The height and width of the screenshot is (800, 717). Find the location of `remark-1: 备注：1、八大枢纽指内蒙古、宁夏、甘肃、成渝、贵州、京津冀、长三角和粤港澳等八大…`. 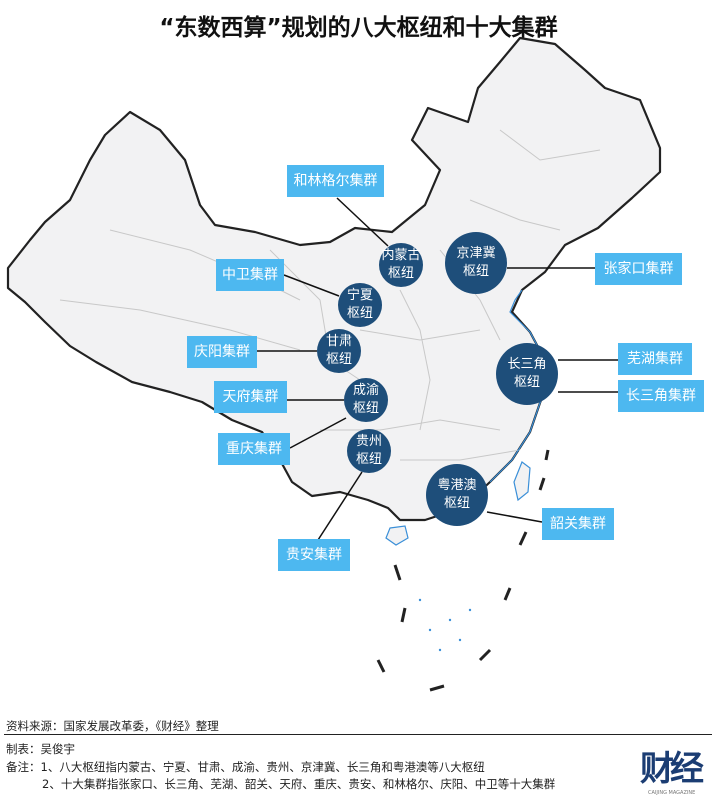

remark-1: 备注：1、八大枢纽指内蒙古、宁夏、甘肃、成渝、贵州、京津冀、长三角和粤港澳等八大… is located at coordinates (245, 767).